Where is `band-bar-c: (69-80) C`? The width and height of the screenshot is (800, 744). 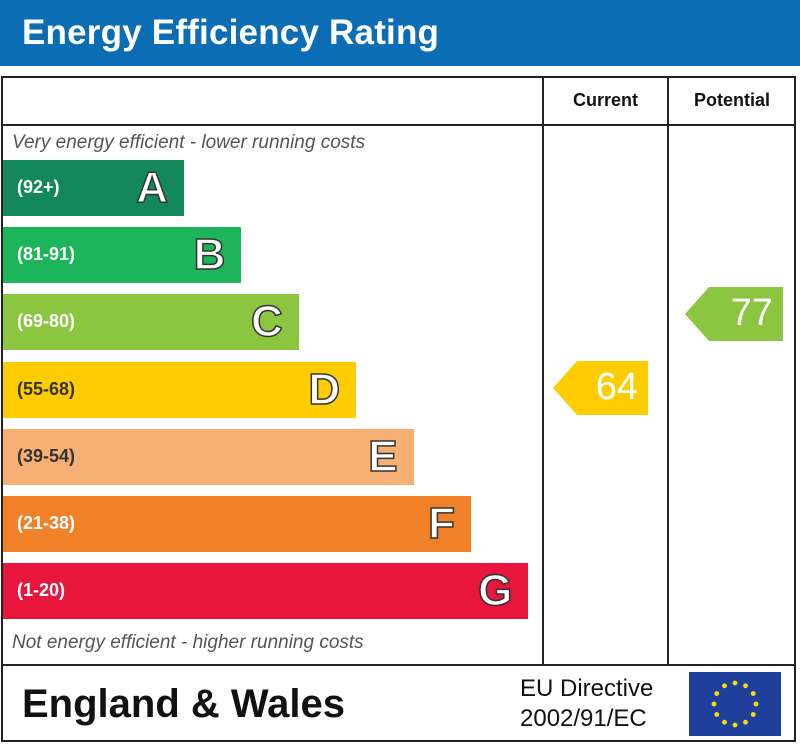
band-bar-c: (69-80) C is located at coordinates (151, 322).